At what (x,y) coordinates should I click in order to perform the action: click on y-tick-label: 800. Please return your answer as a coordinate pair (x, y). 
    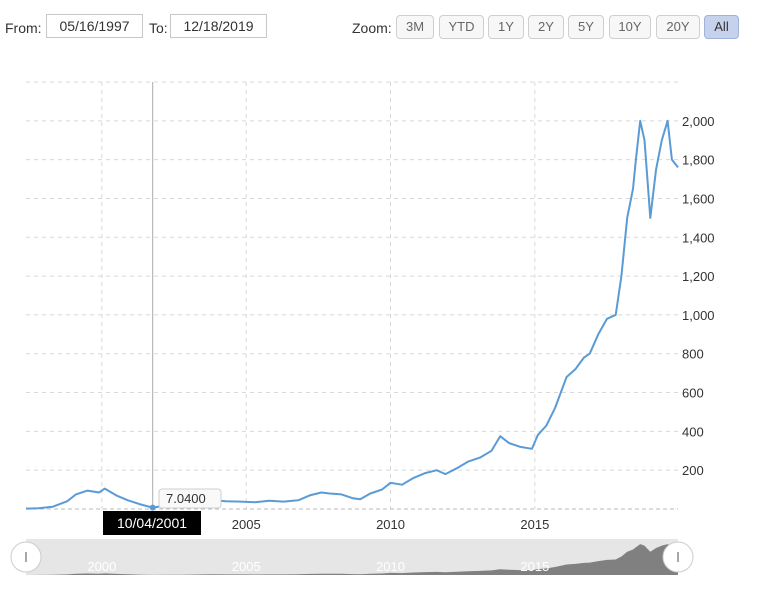
    Looking at the image, I should click on (693, 354).